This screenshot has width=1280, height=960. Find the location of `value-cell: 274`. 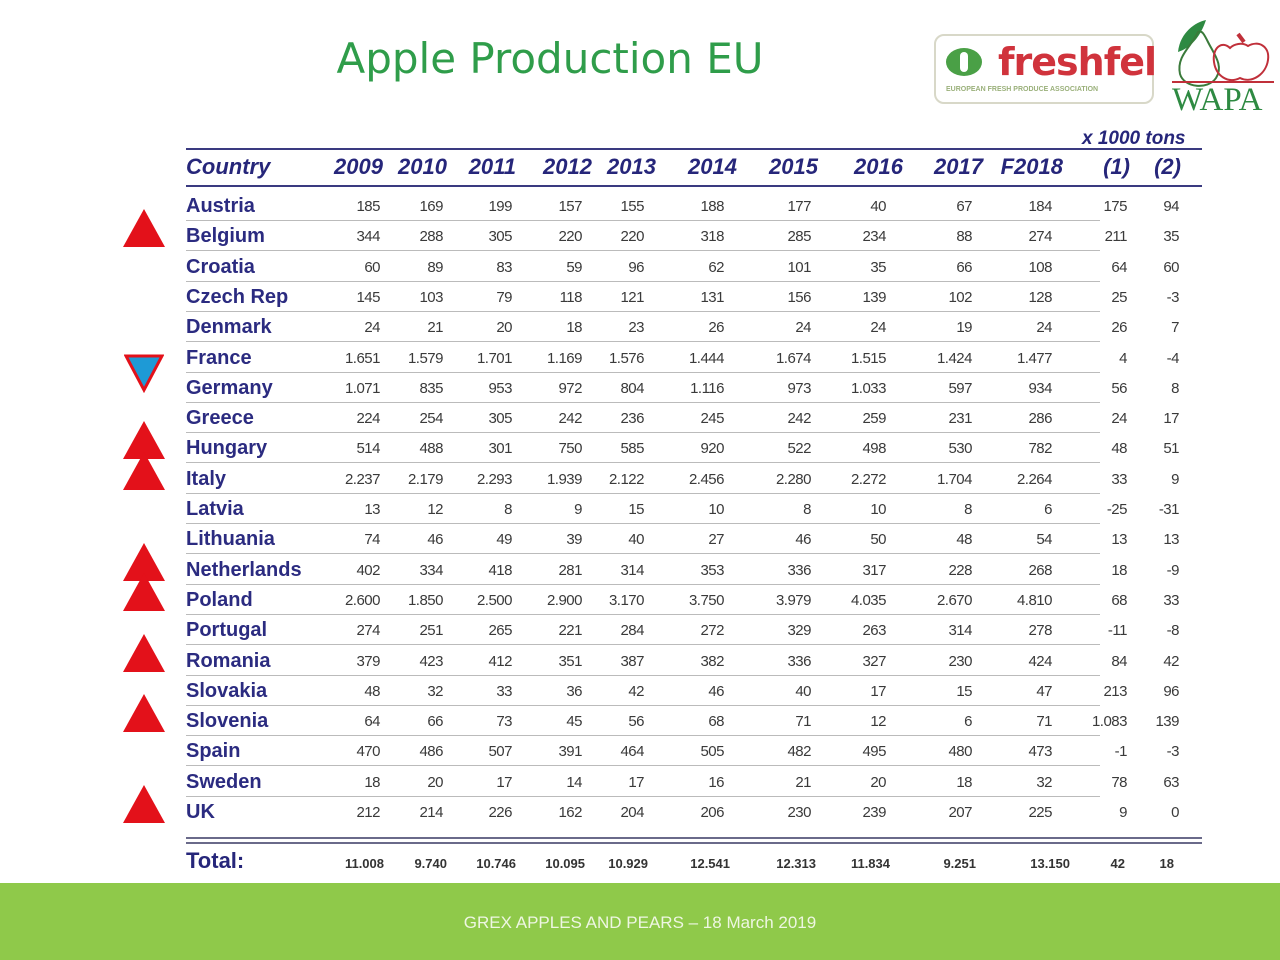

value-cell: 274 is located at coordinates (1040, 237).